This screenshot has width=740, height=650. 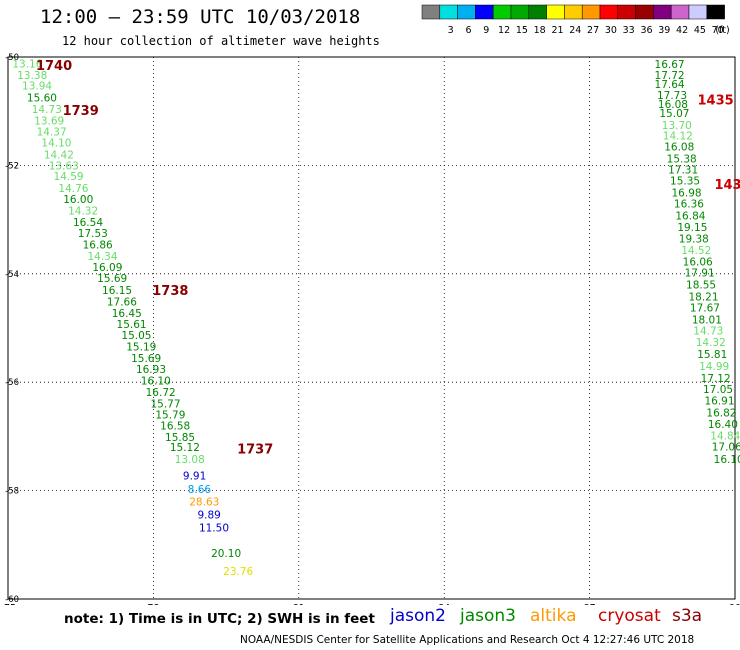 What do you see at coordinates (161, 393) in the screenshot?
I see `wave-height-point: 16.72` at bounding box center [161, 393].